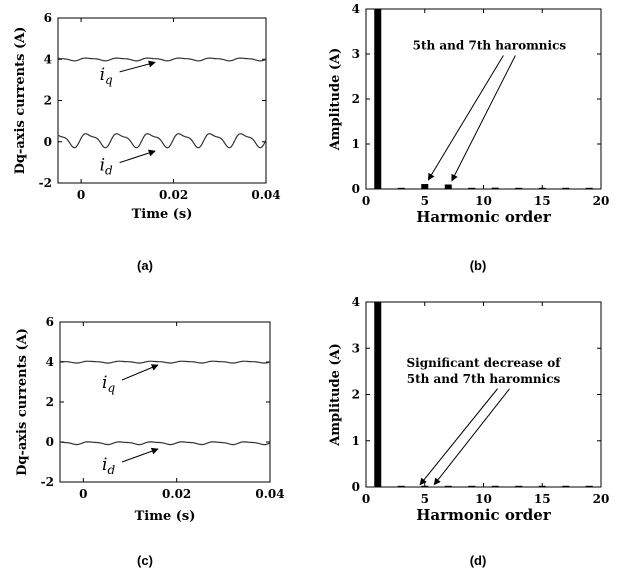 This screenshot has width=617, height=575. I want to click on x-axis-label: Time (s), so click(162, 214).